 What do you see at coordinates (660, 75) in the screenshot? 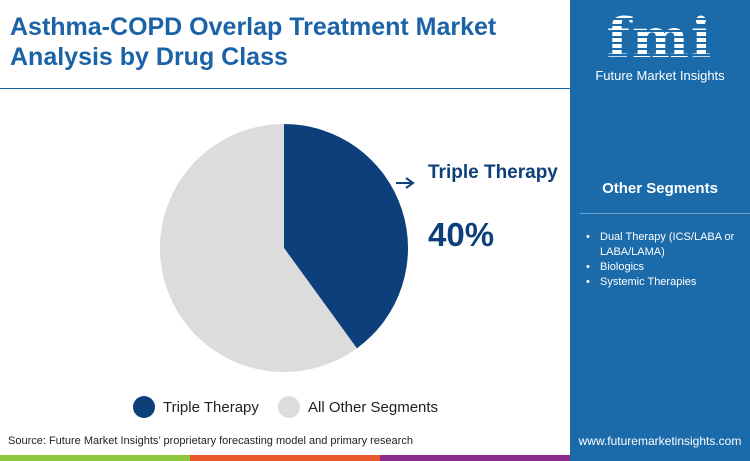
I see `logo-name: Future Market Insights` at bounding box center [660, 75].